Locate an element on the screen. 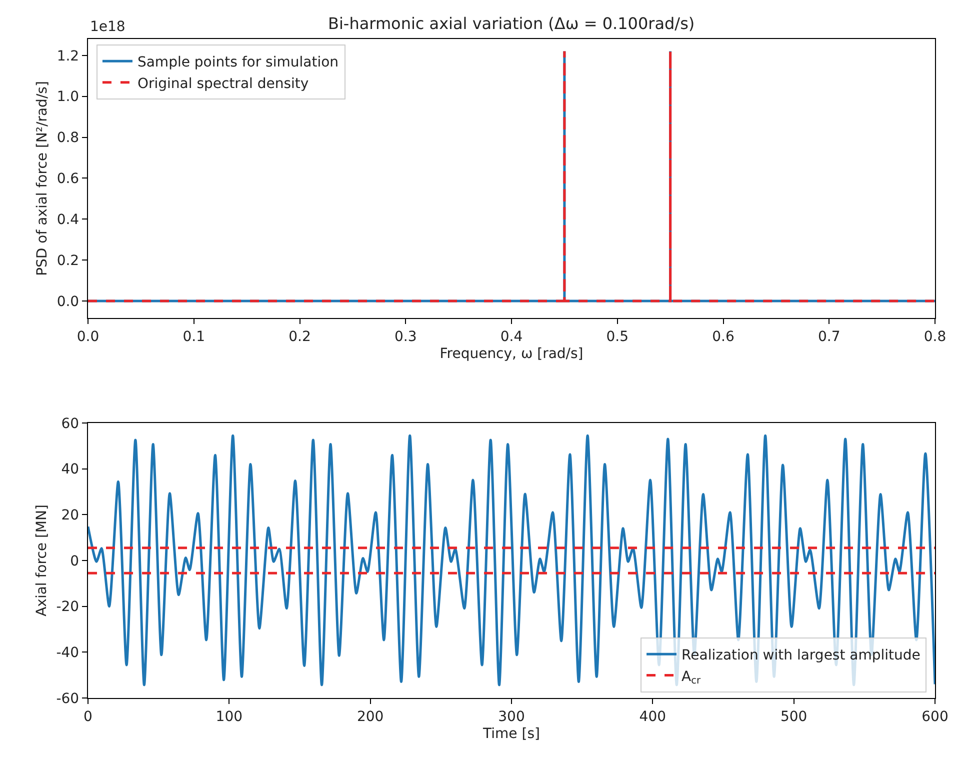 The image size is (960, 758). x-tick-label: 300 is located at coordinates (511, 716).